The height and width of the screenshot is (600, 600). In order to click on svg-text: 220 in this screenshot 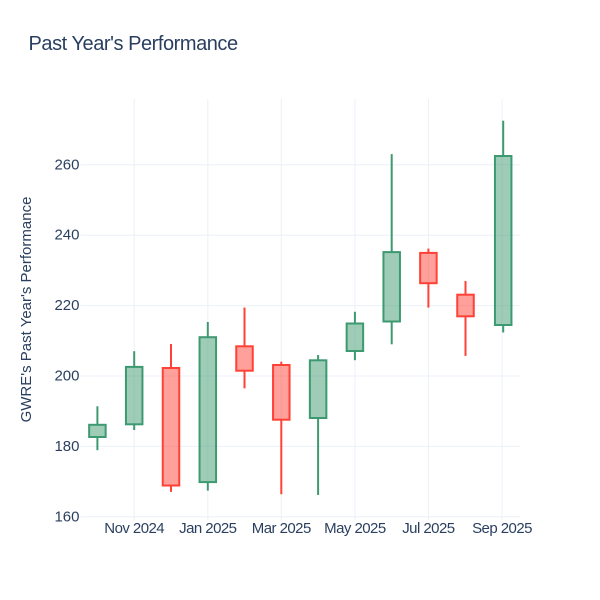, I will do `click(66, 305)`.